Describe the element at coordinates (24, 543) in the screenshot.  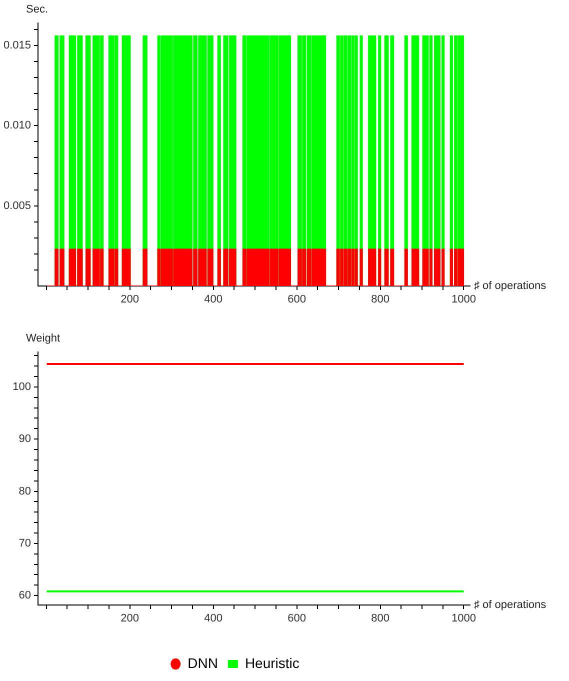
I see `y-tick-label: 70` at that location.